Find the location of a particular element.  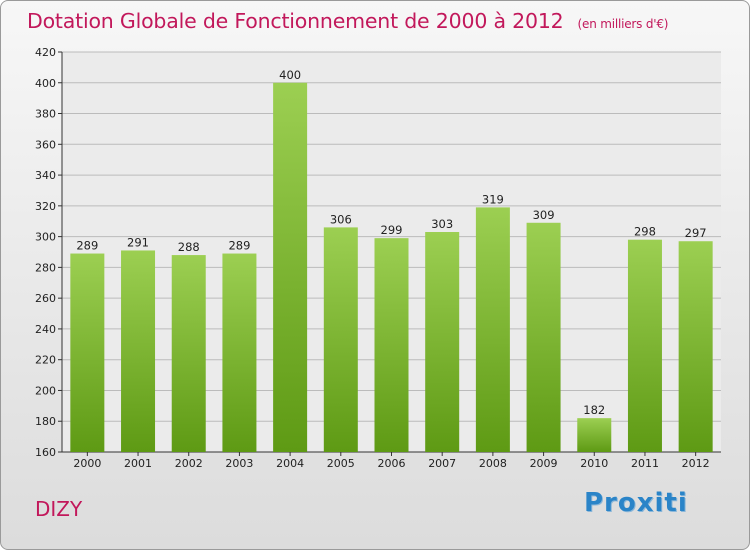

x-tick-label-2010: 2010 is located at coordinates (594, 463).